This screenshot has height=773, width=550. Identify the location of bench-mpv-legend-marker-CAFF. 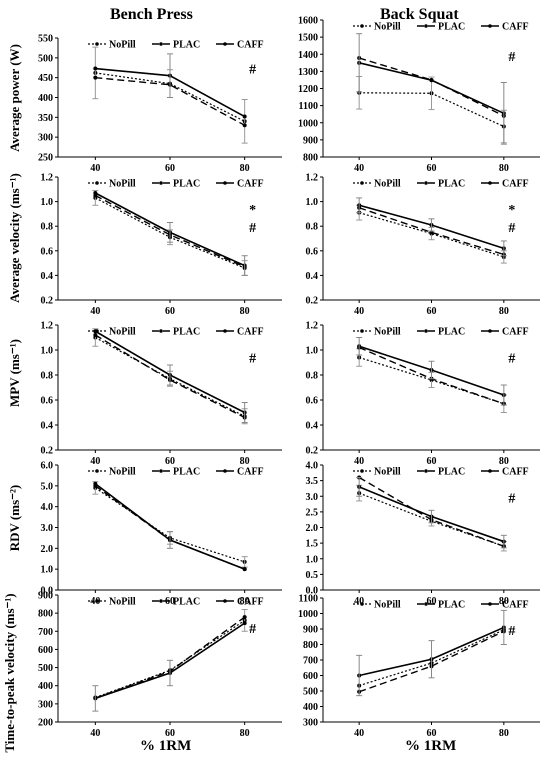
(225, 331).